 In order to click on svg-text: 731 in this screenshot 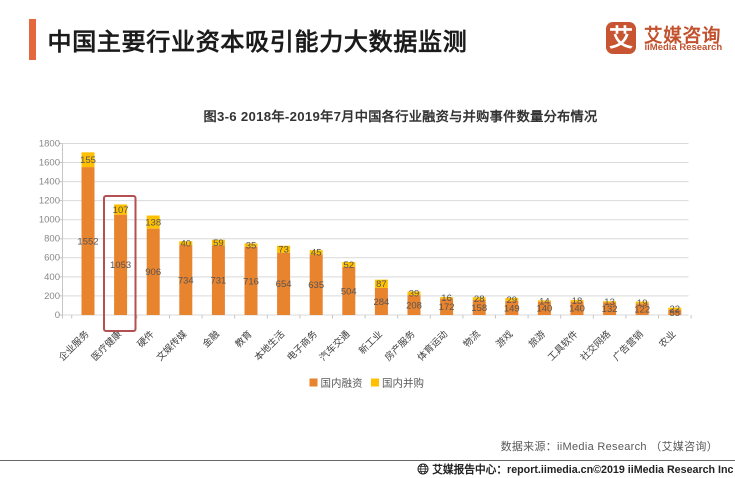, I will do `click(218, 281)`.